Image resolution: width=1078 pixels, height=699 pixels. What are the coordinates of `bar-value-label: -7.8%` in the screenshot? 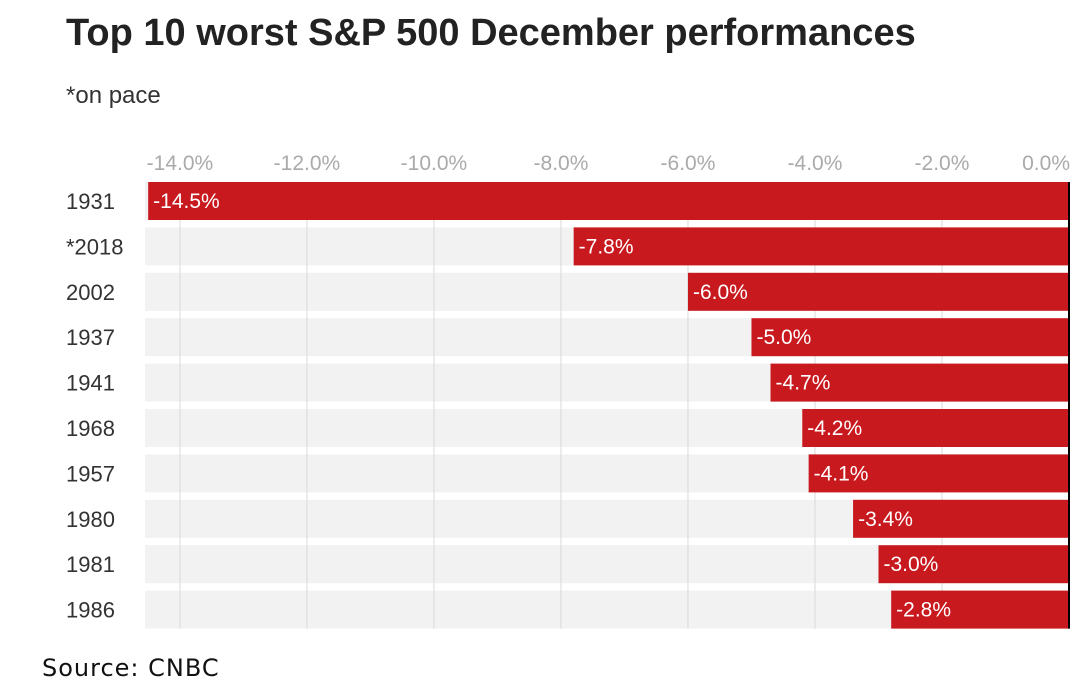 It's located at (606, 246).